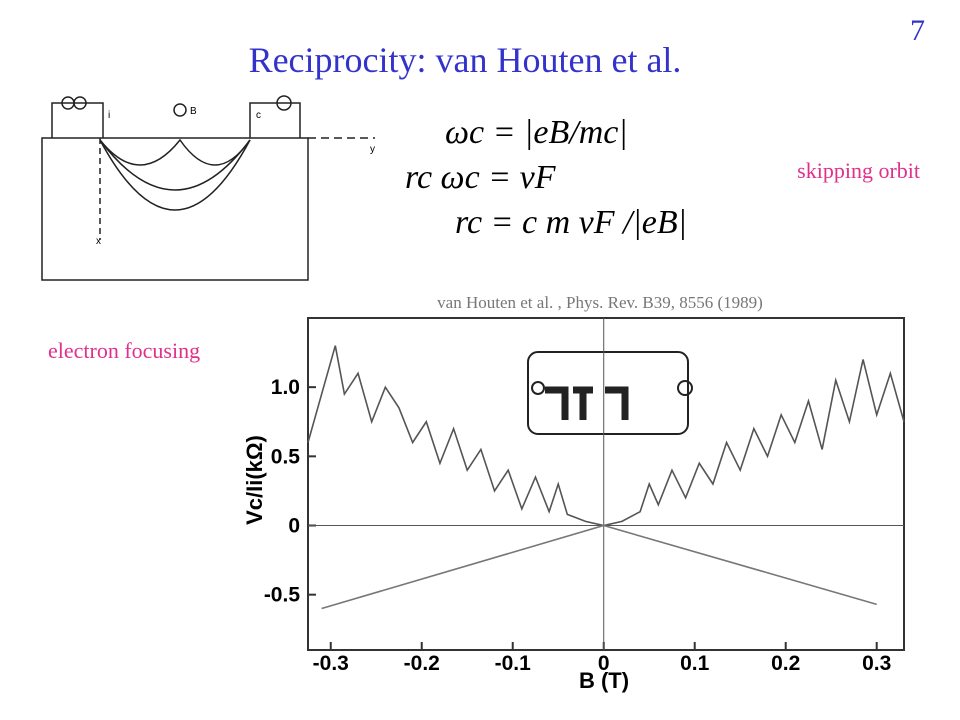 This screenshot has height=720, width=960. What do you see at coordinates (331, 663) in the screenshot?
I see `x-tick-label: -0.3` at bounding box center [331, 663].